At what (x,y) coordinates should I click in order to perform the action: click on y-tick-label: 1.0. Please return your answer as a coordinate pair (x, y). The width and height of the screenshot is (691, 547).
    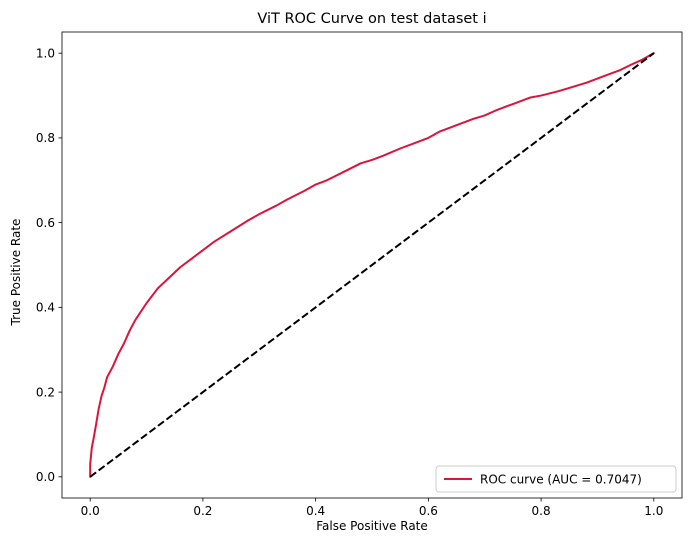
    Looking at the image, I should click on (45, 53).